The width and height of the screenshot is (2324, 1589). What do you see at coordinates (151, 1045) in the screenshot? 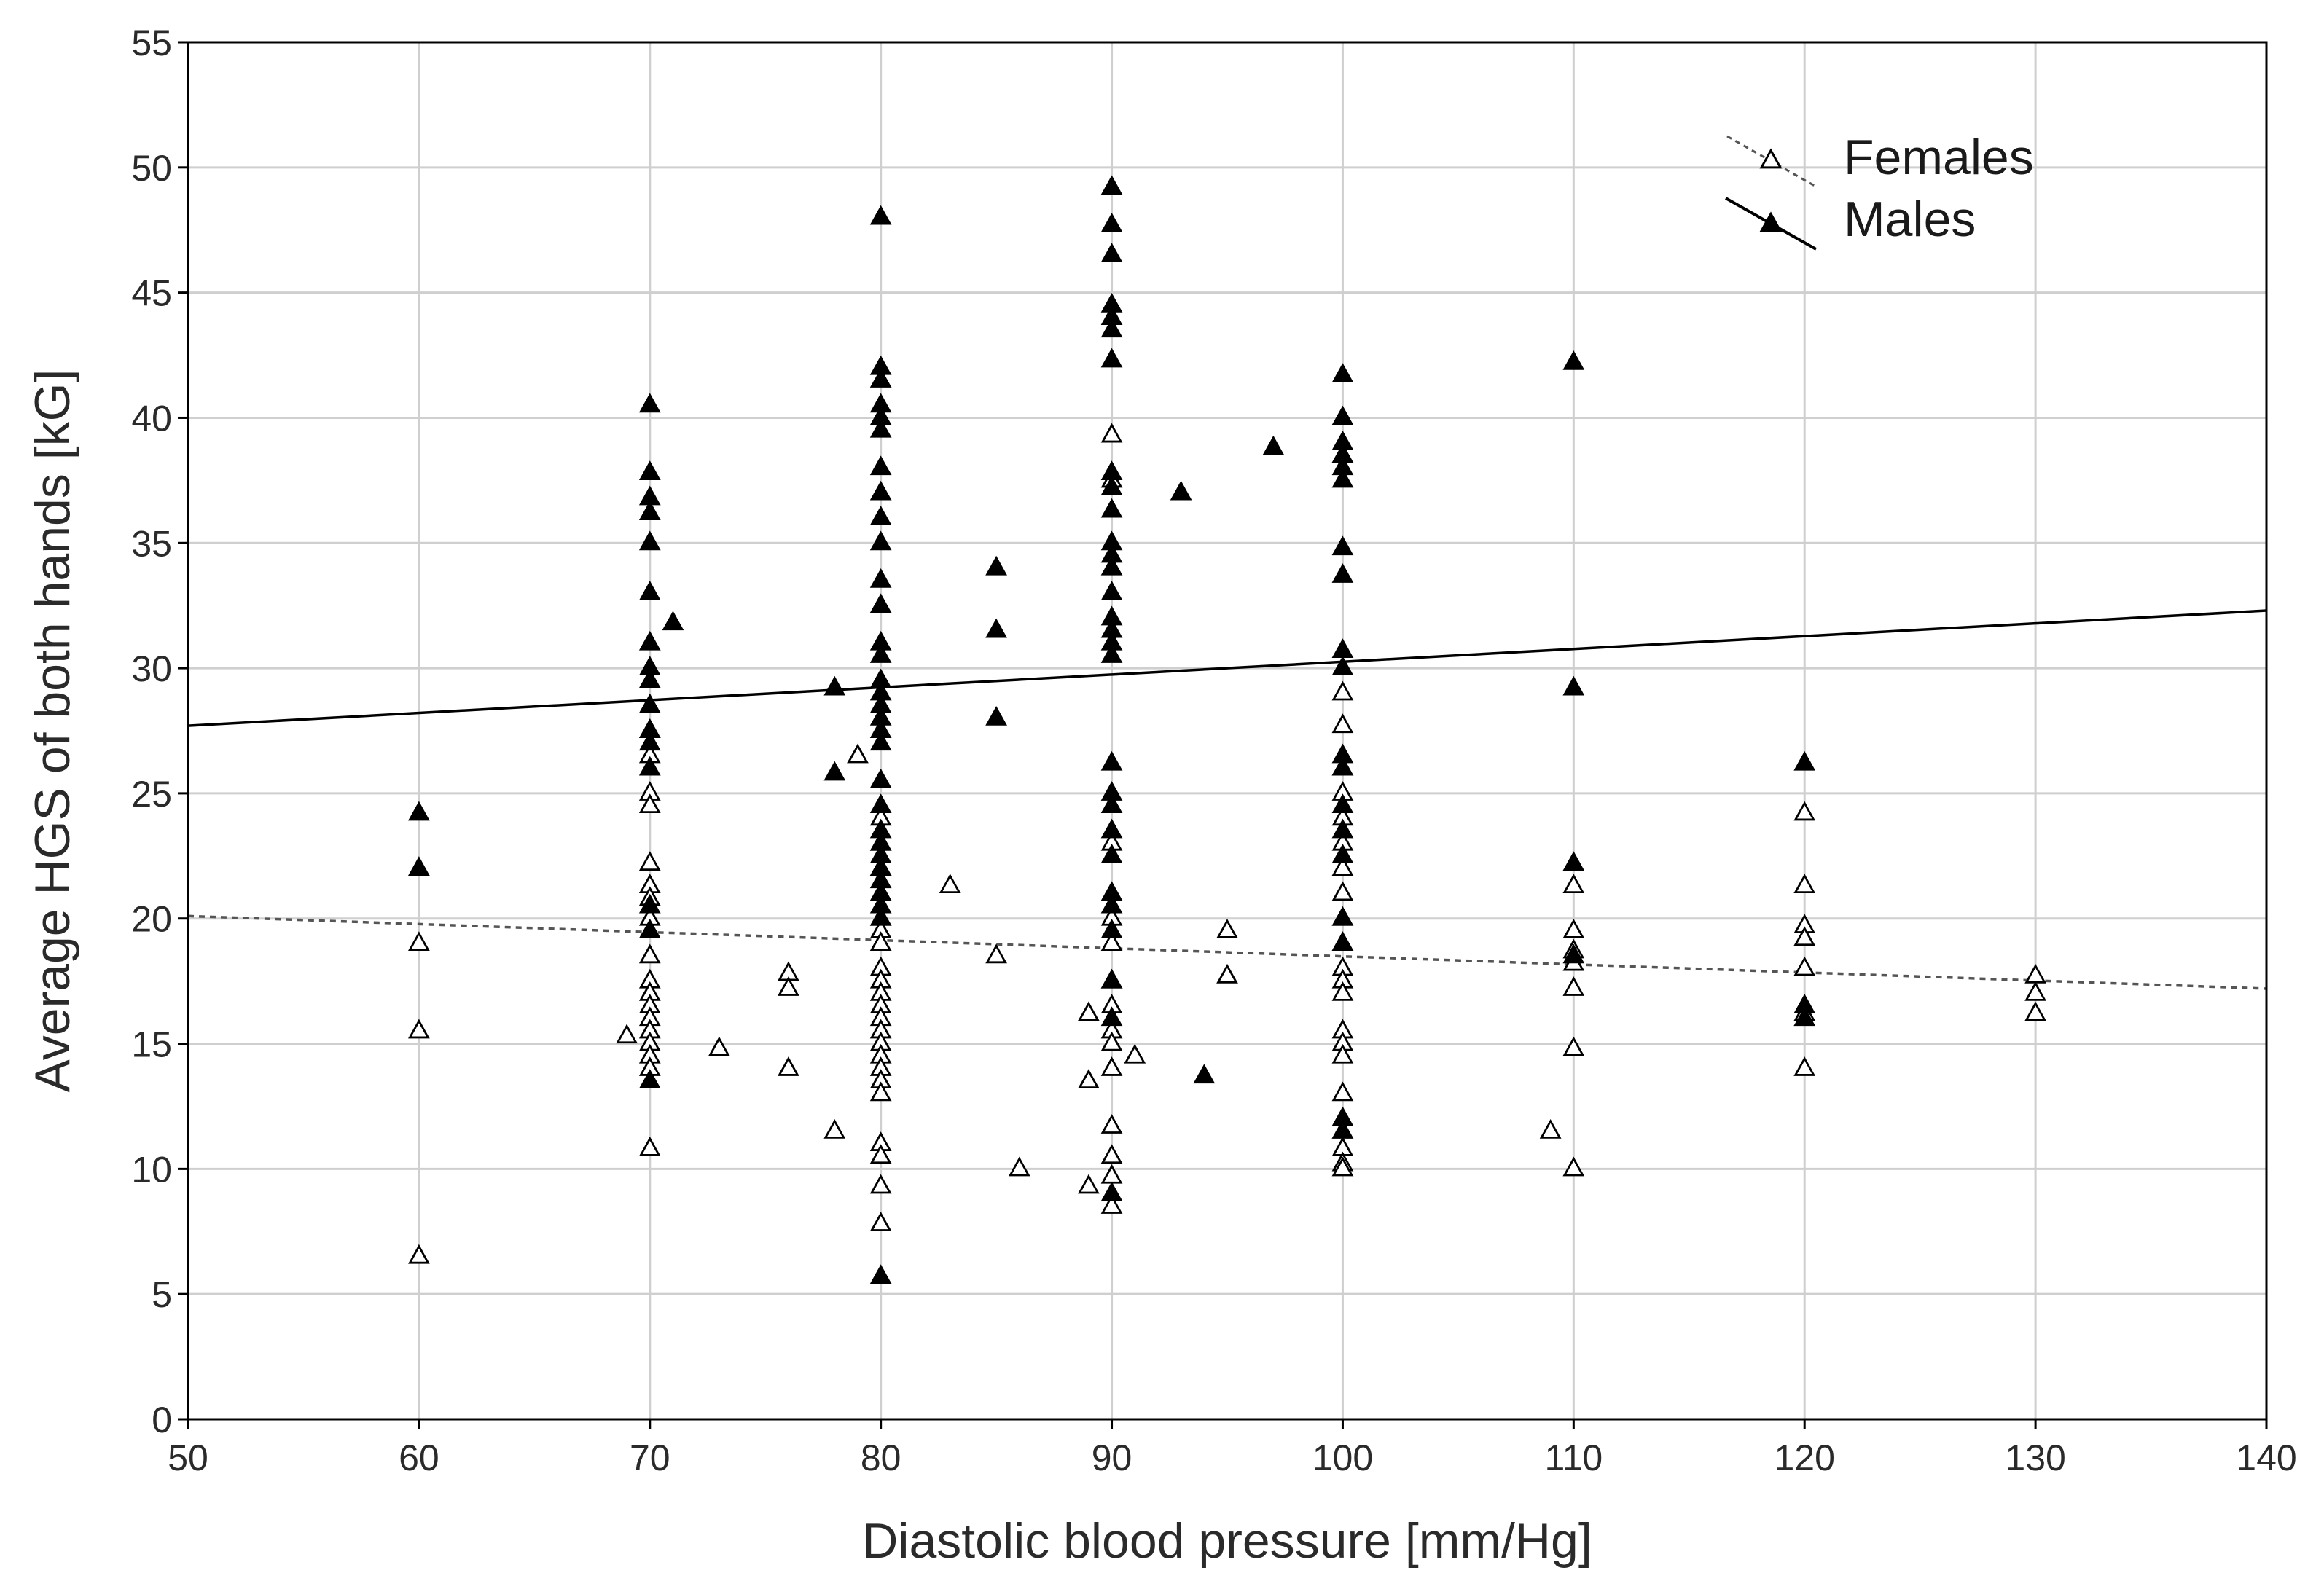
I see `y-tick-label: 15` at bounding box center [151, 1045].